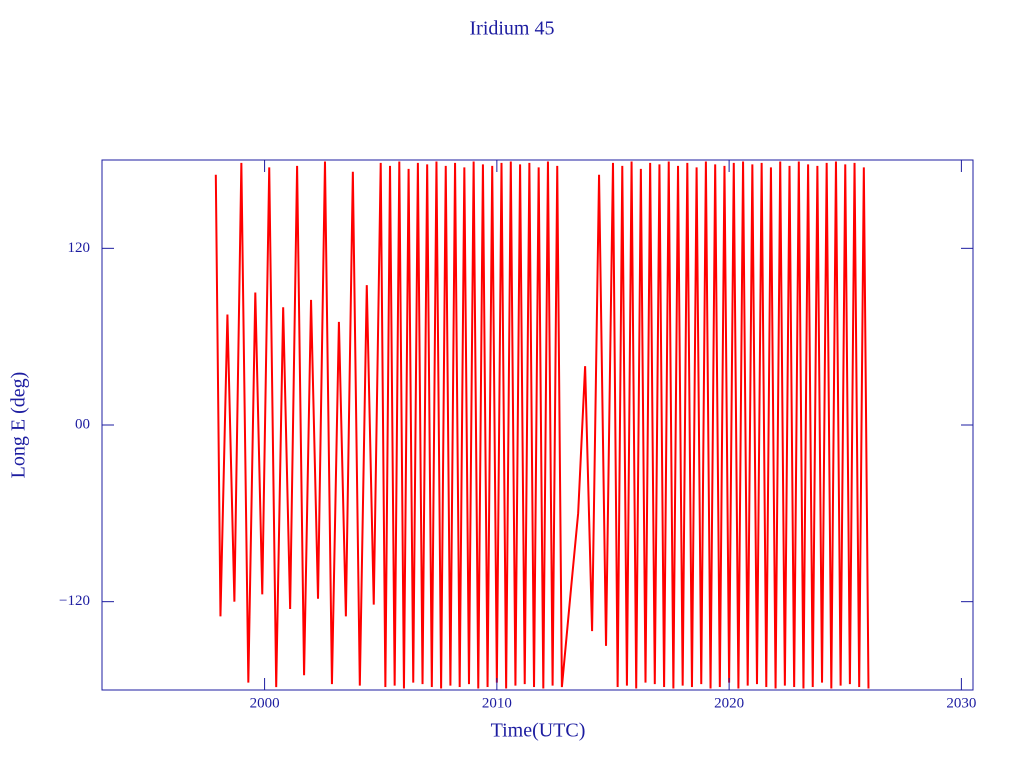 The height and width of the screenshot is (768, 1024). I want to click on y-axis-label: Long E (deg), so click(19, 425).